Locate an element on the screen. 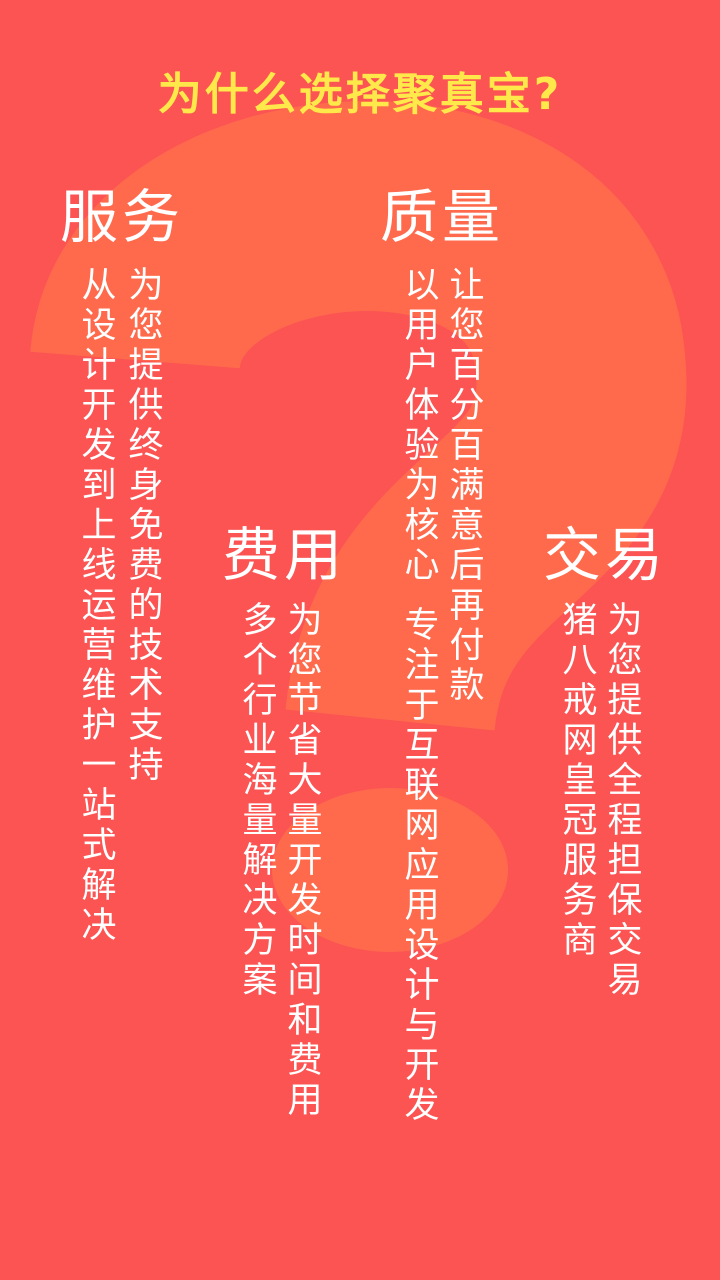 This screenshot has height=1280, width=720. quality-text-1: 让您百分百满意后再付款 is located at coordinates (467, 486).